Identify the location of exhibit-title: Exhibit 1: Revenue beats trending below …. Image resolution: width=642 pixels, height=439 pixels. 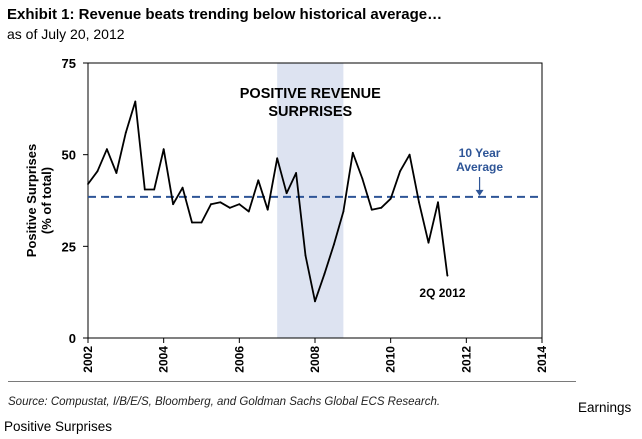
(225, 14).